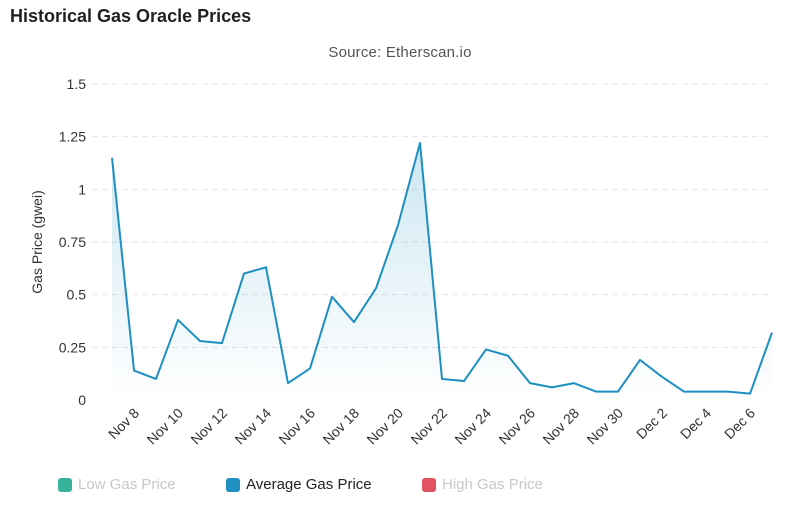 The width and height of the screenshot is (800, 510). What do you see at coordinates (516, 426) in the screenshot?
I see `x-tick-label: Nov 26` at bounding box center [516, 426].